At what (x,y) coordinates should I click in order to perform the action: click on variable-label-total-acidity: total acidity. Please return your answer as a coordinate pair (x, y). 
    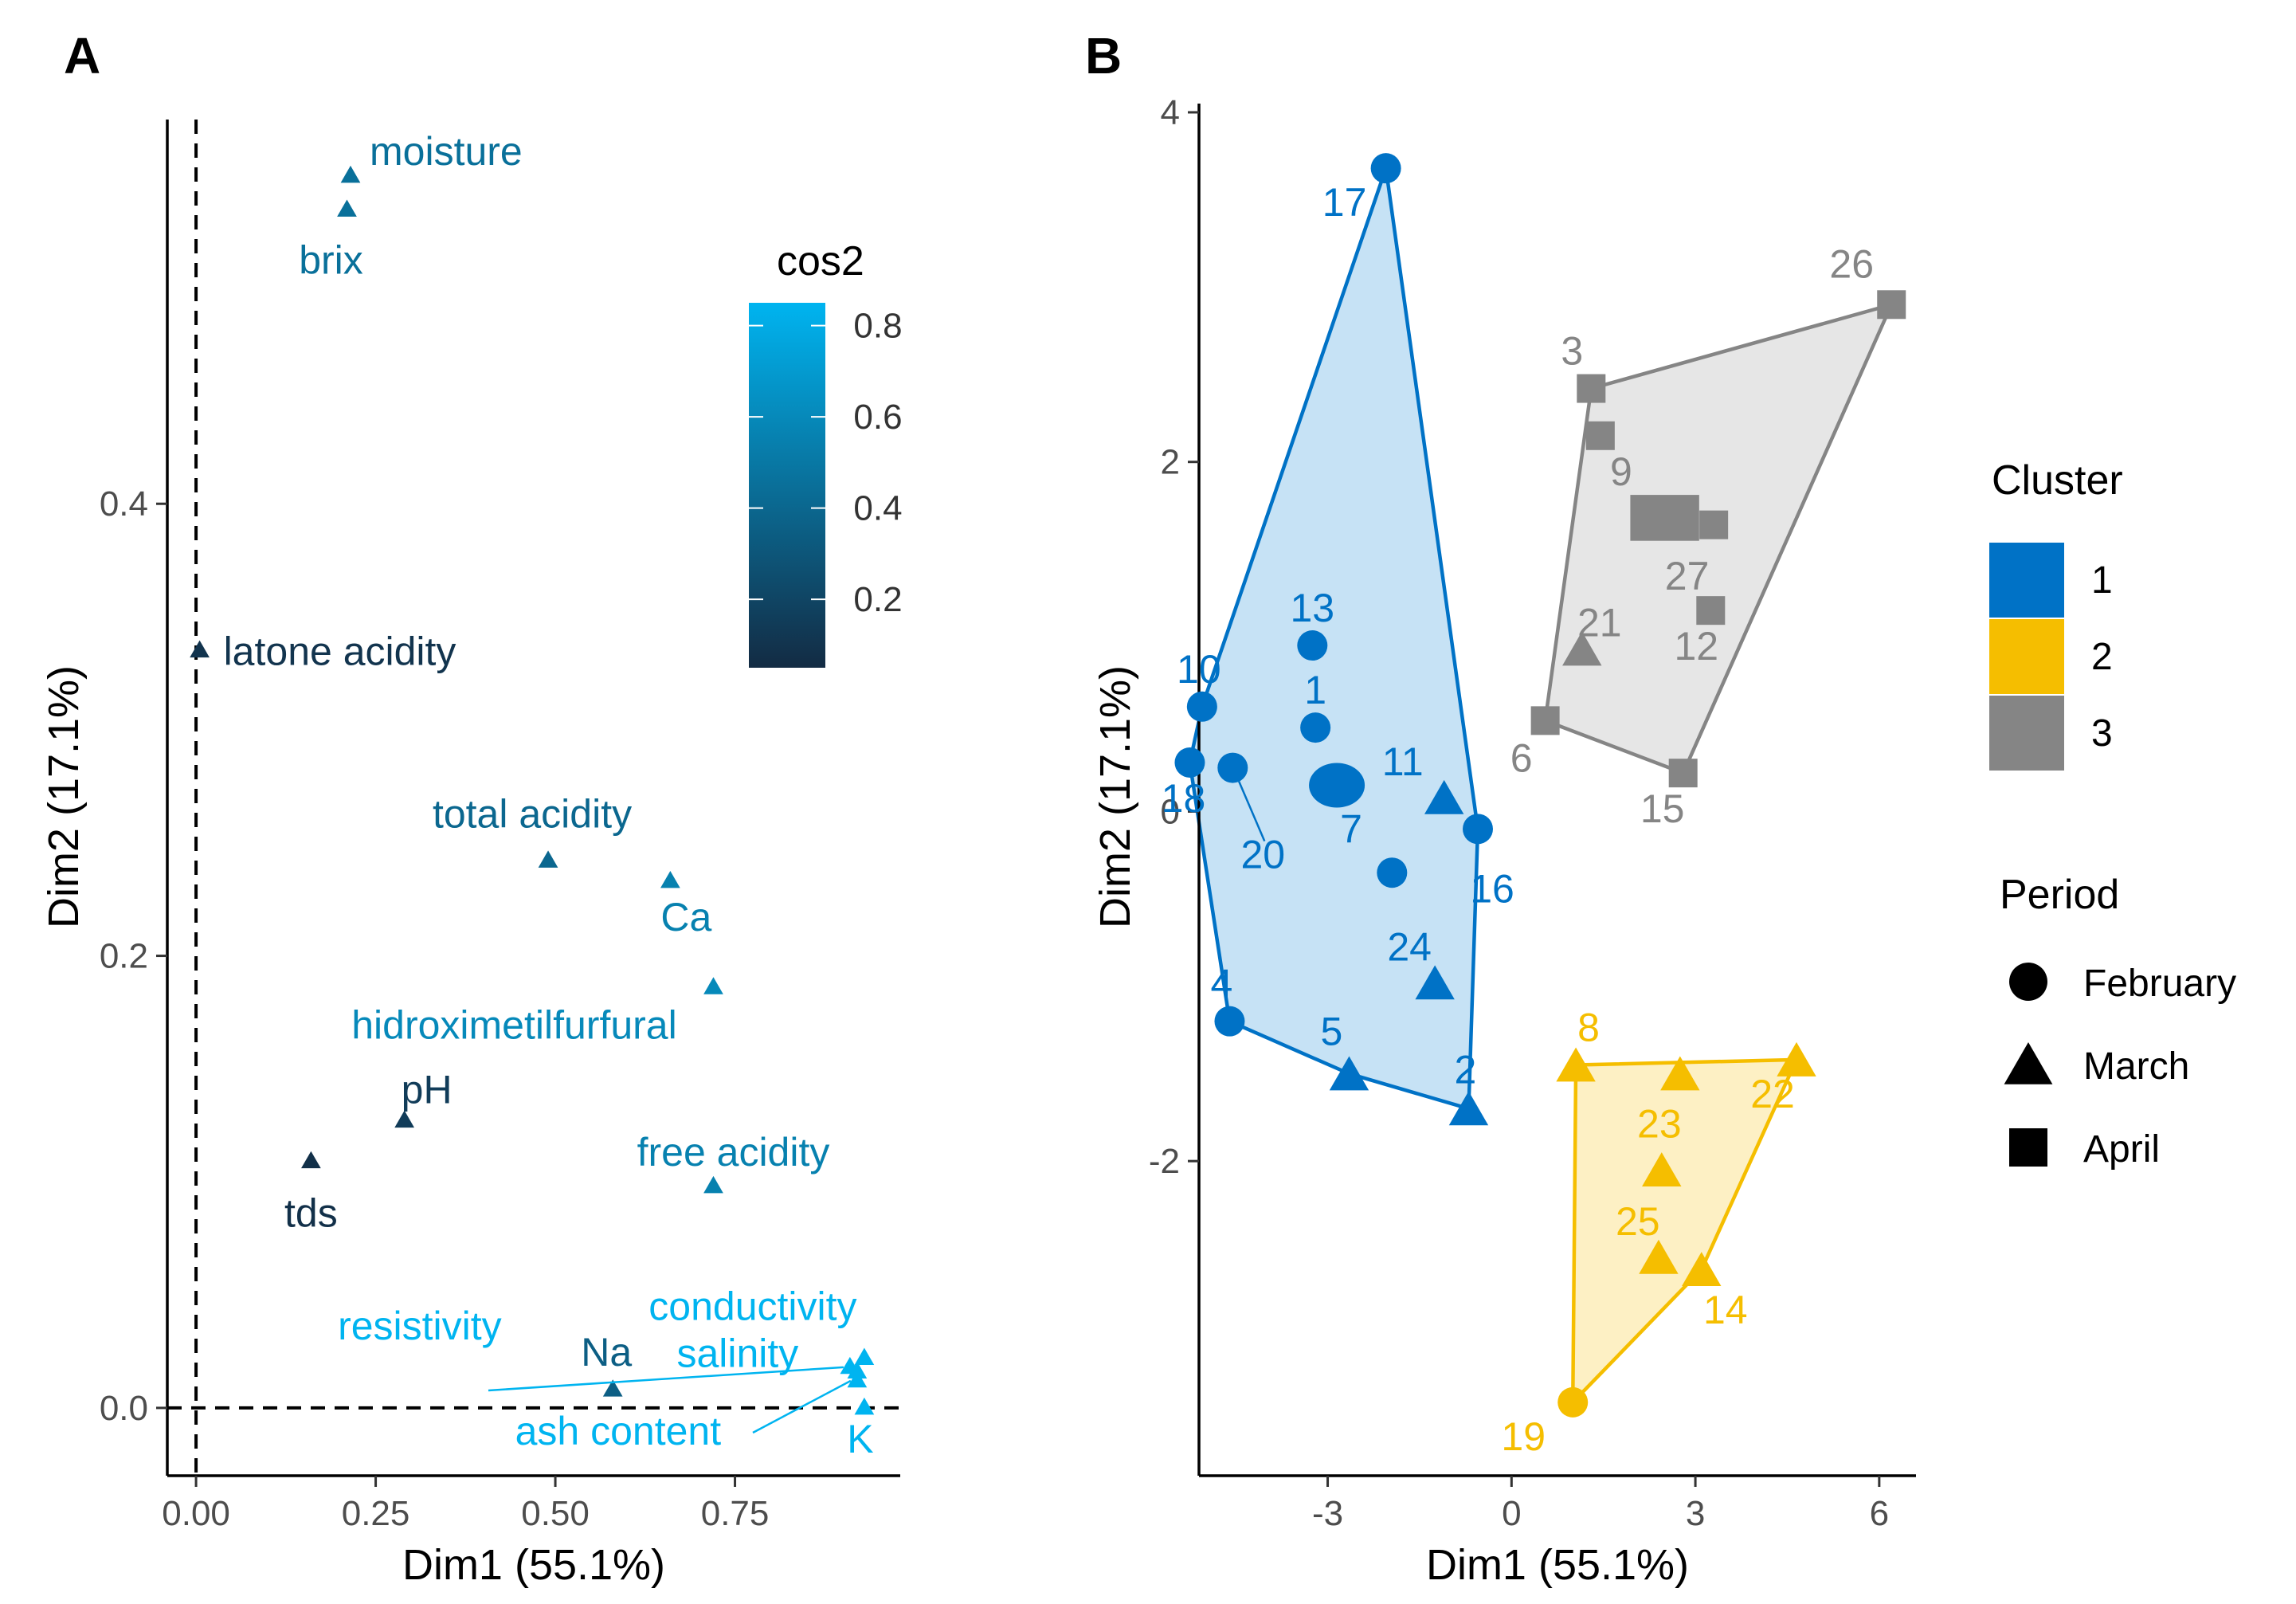
    Looking at the image, I should click on (533, 813).